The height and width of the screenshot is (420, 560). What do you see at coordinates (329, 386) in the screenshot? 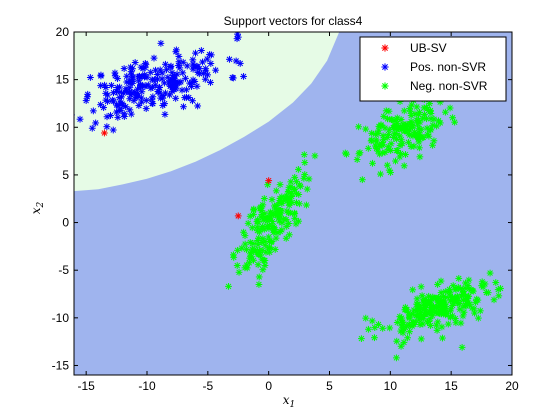
I see `x-tick-label: 5` at bounding box center [329, 386].